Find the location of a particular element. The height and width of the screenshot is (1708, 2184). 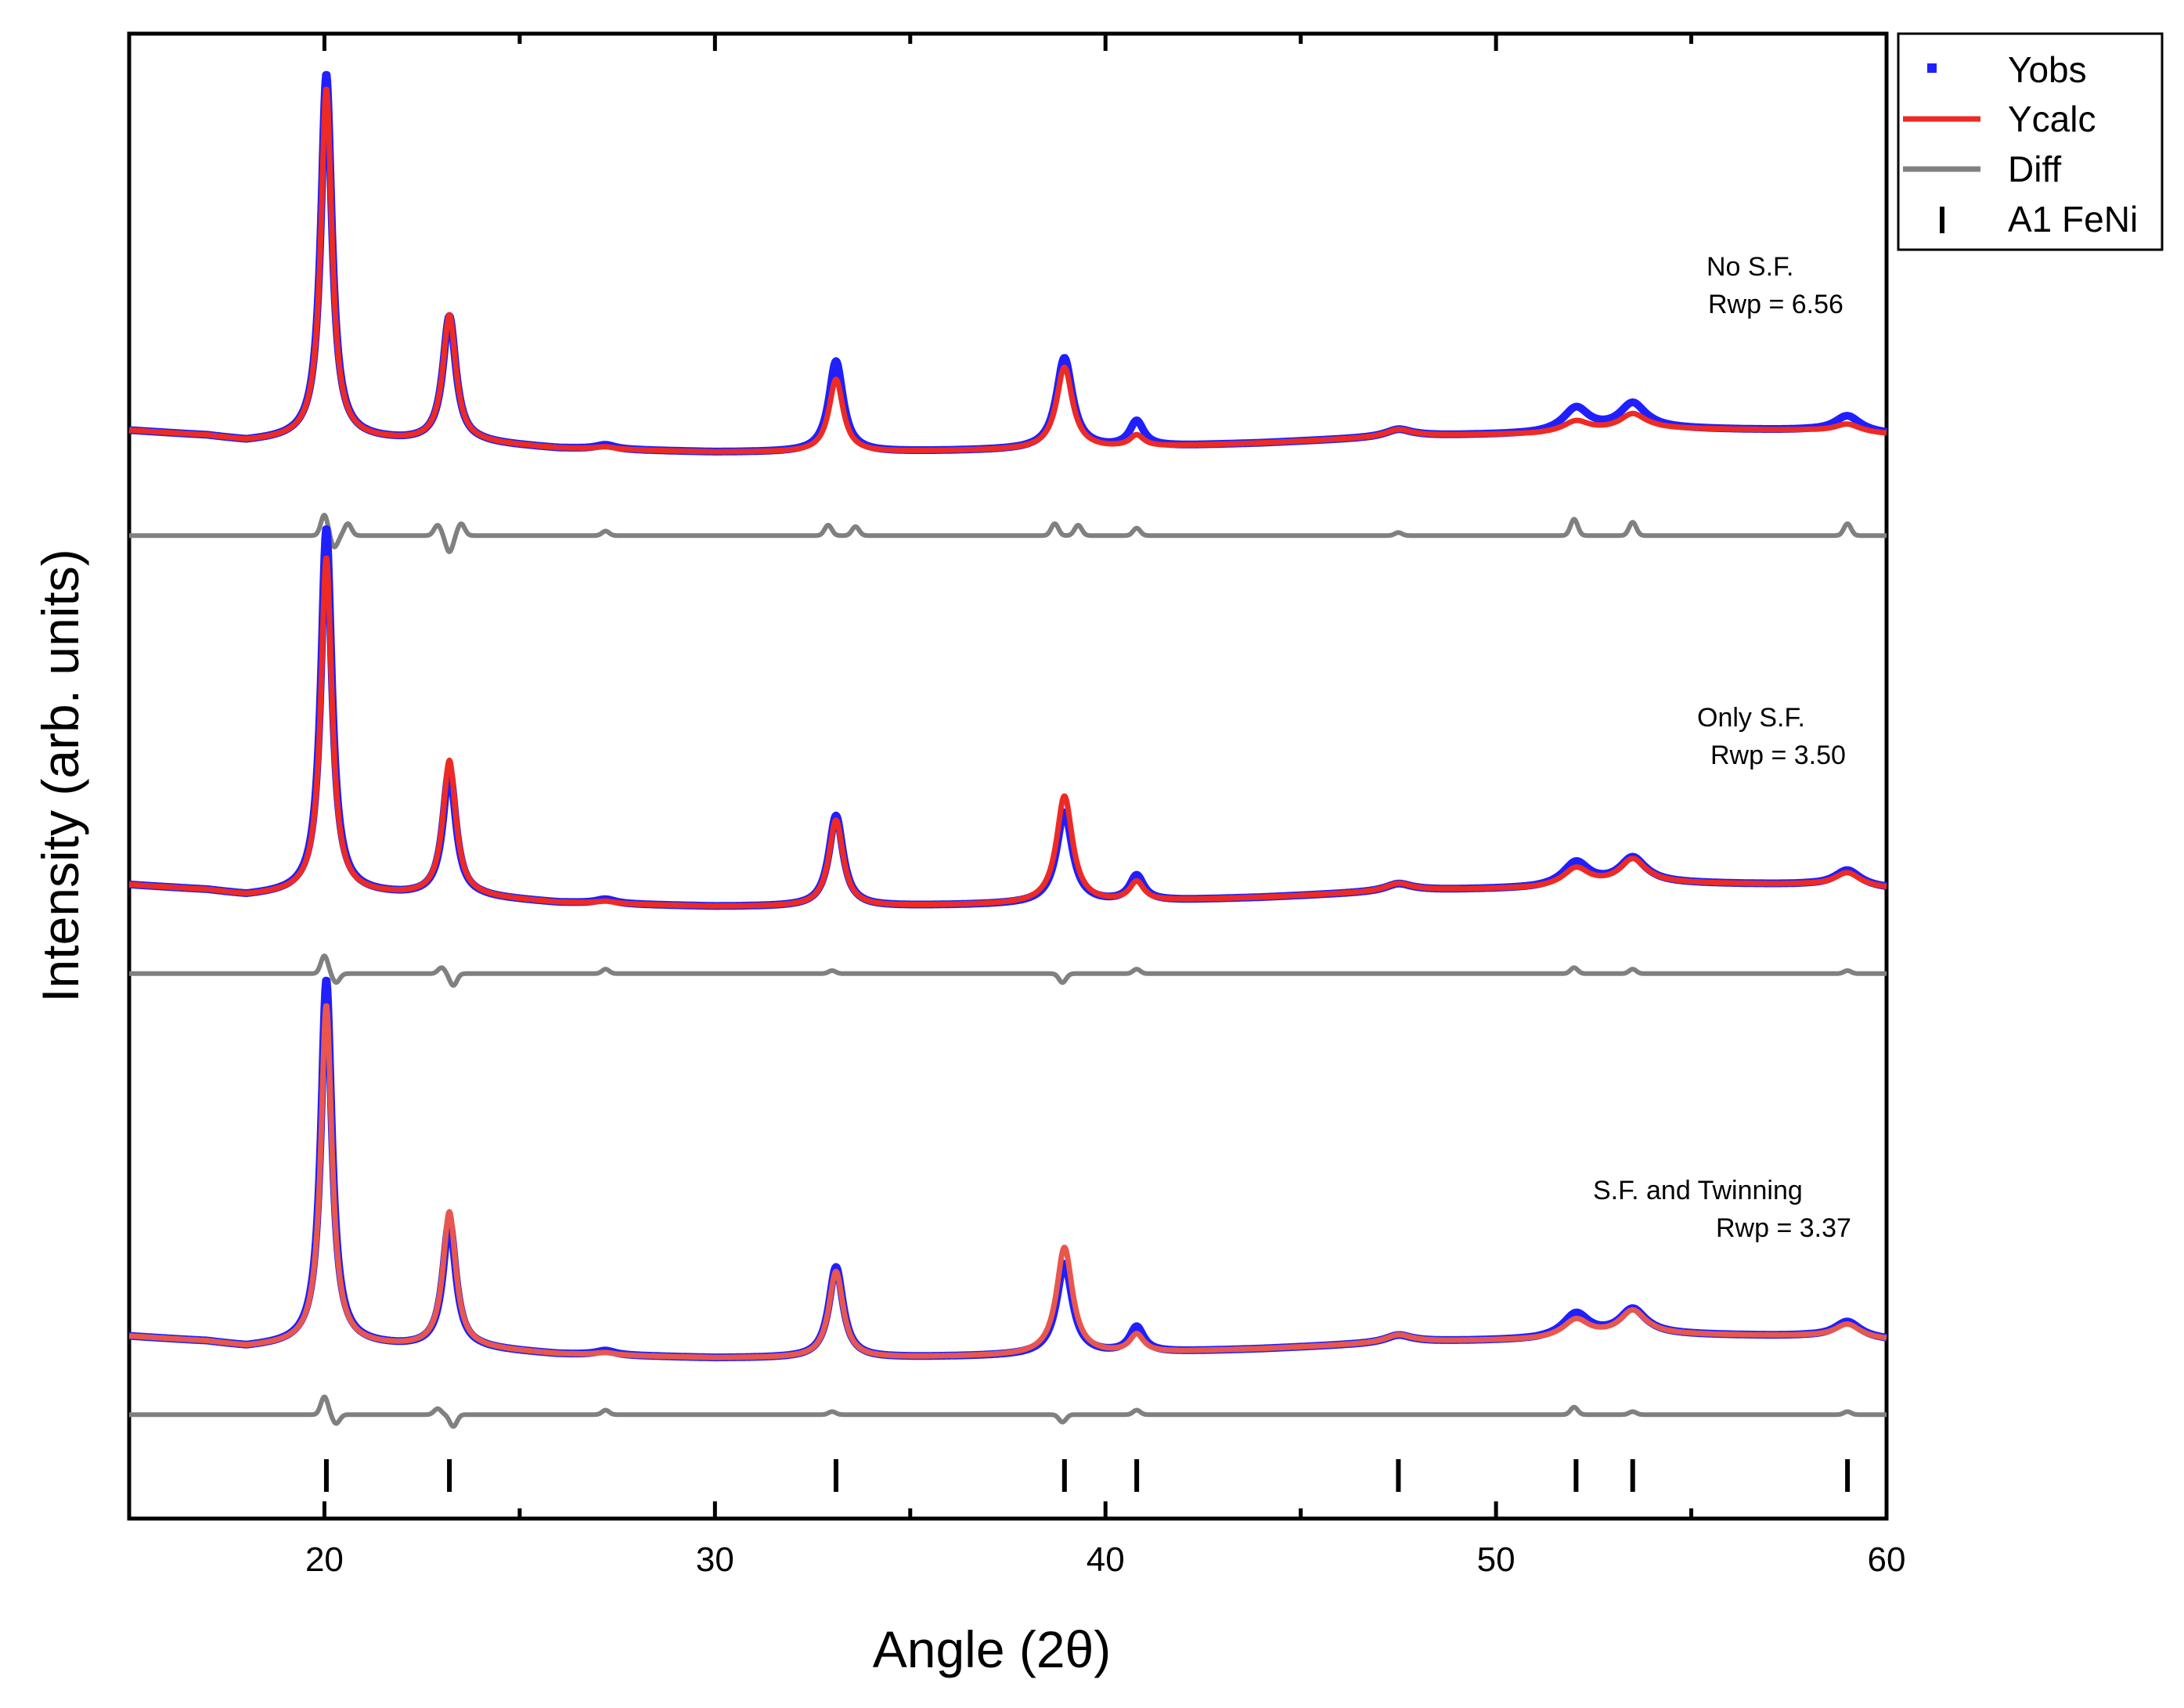

legend-ycalc-label: Ycalc is located at coordinates (2052, 119).